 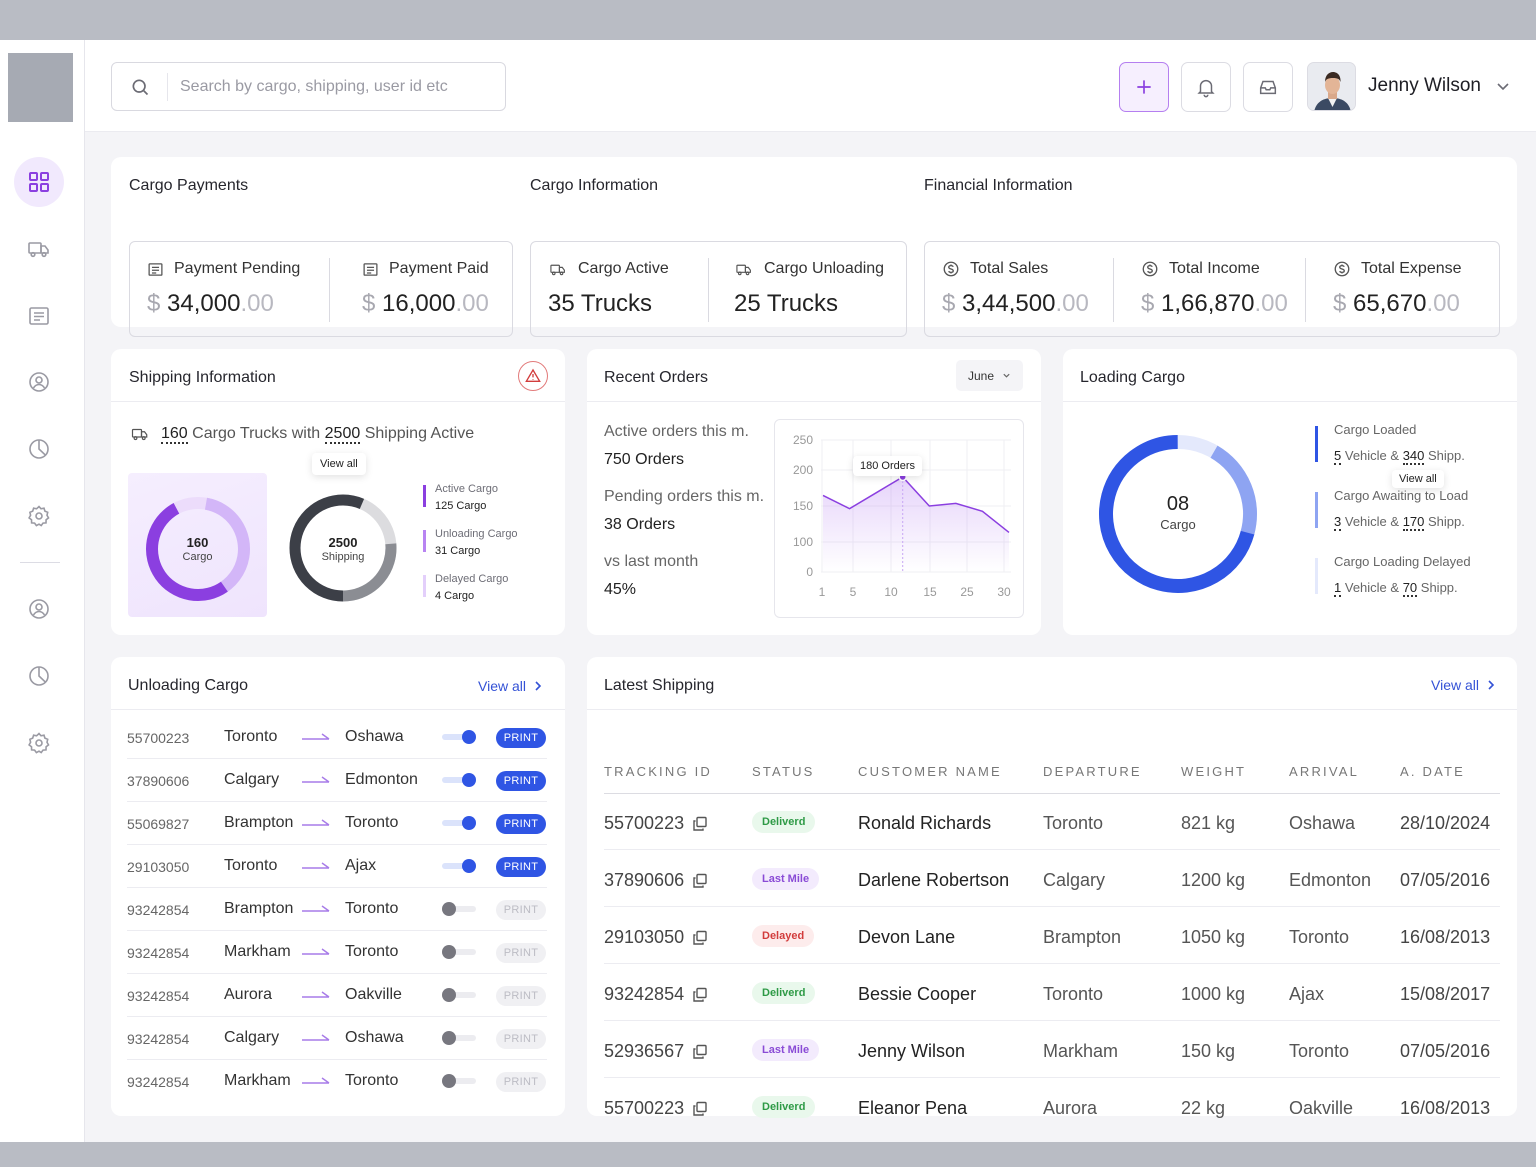 I want to click on x-tick-label: 25, so click(x=967, y=592).